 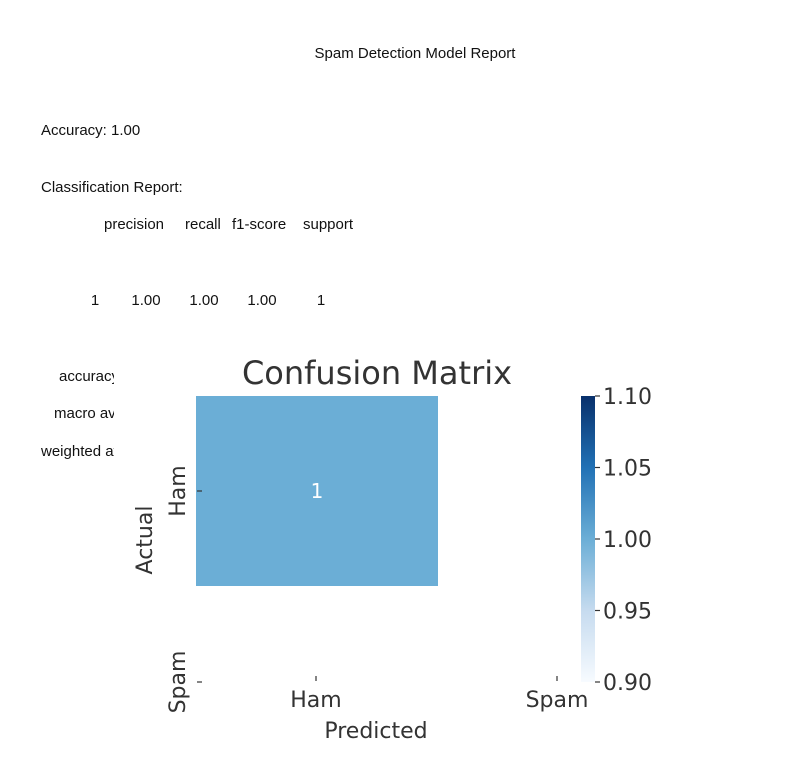 What do you see at coordinates (627, 540) in the screenshot?
I see `colorbar-tick-label-2: 1.00` at bounding box center [627, 540].